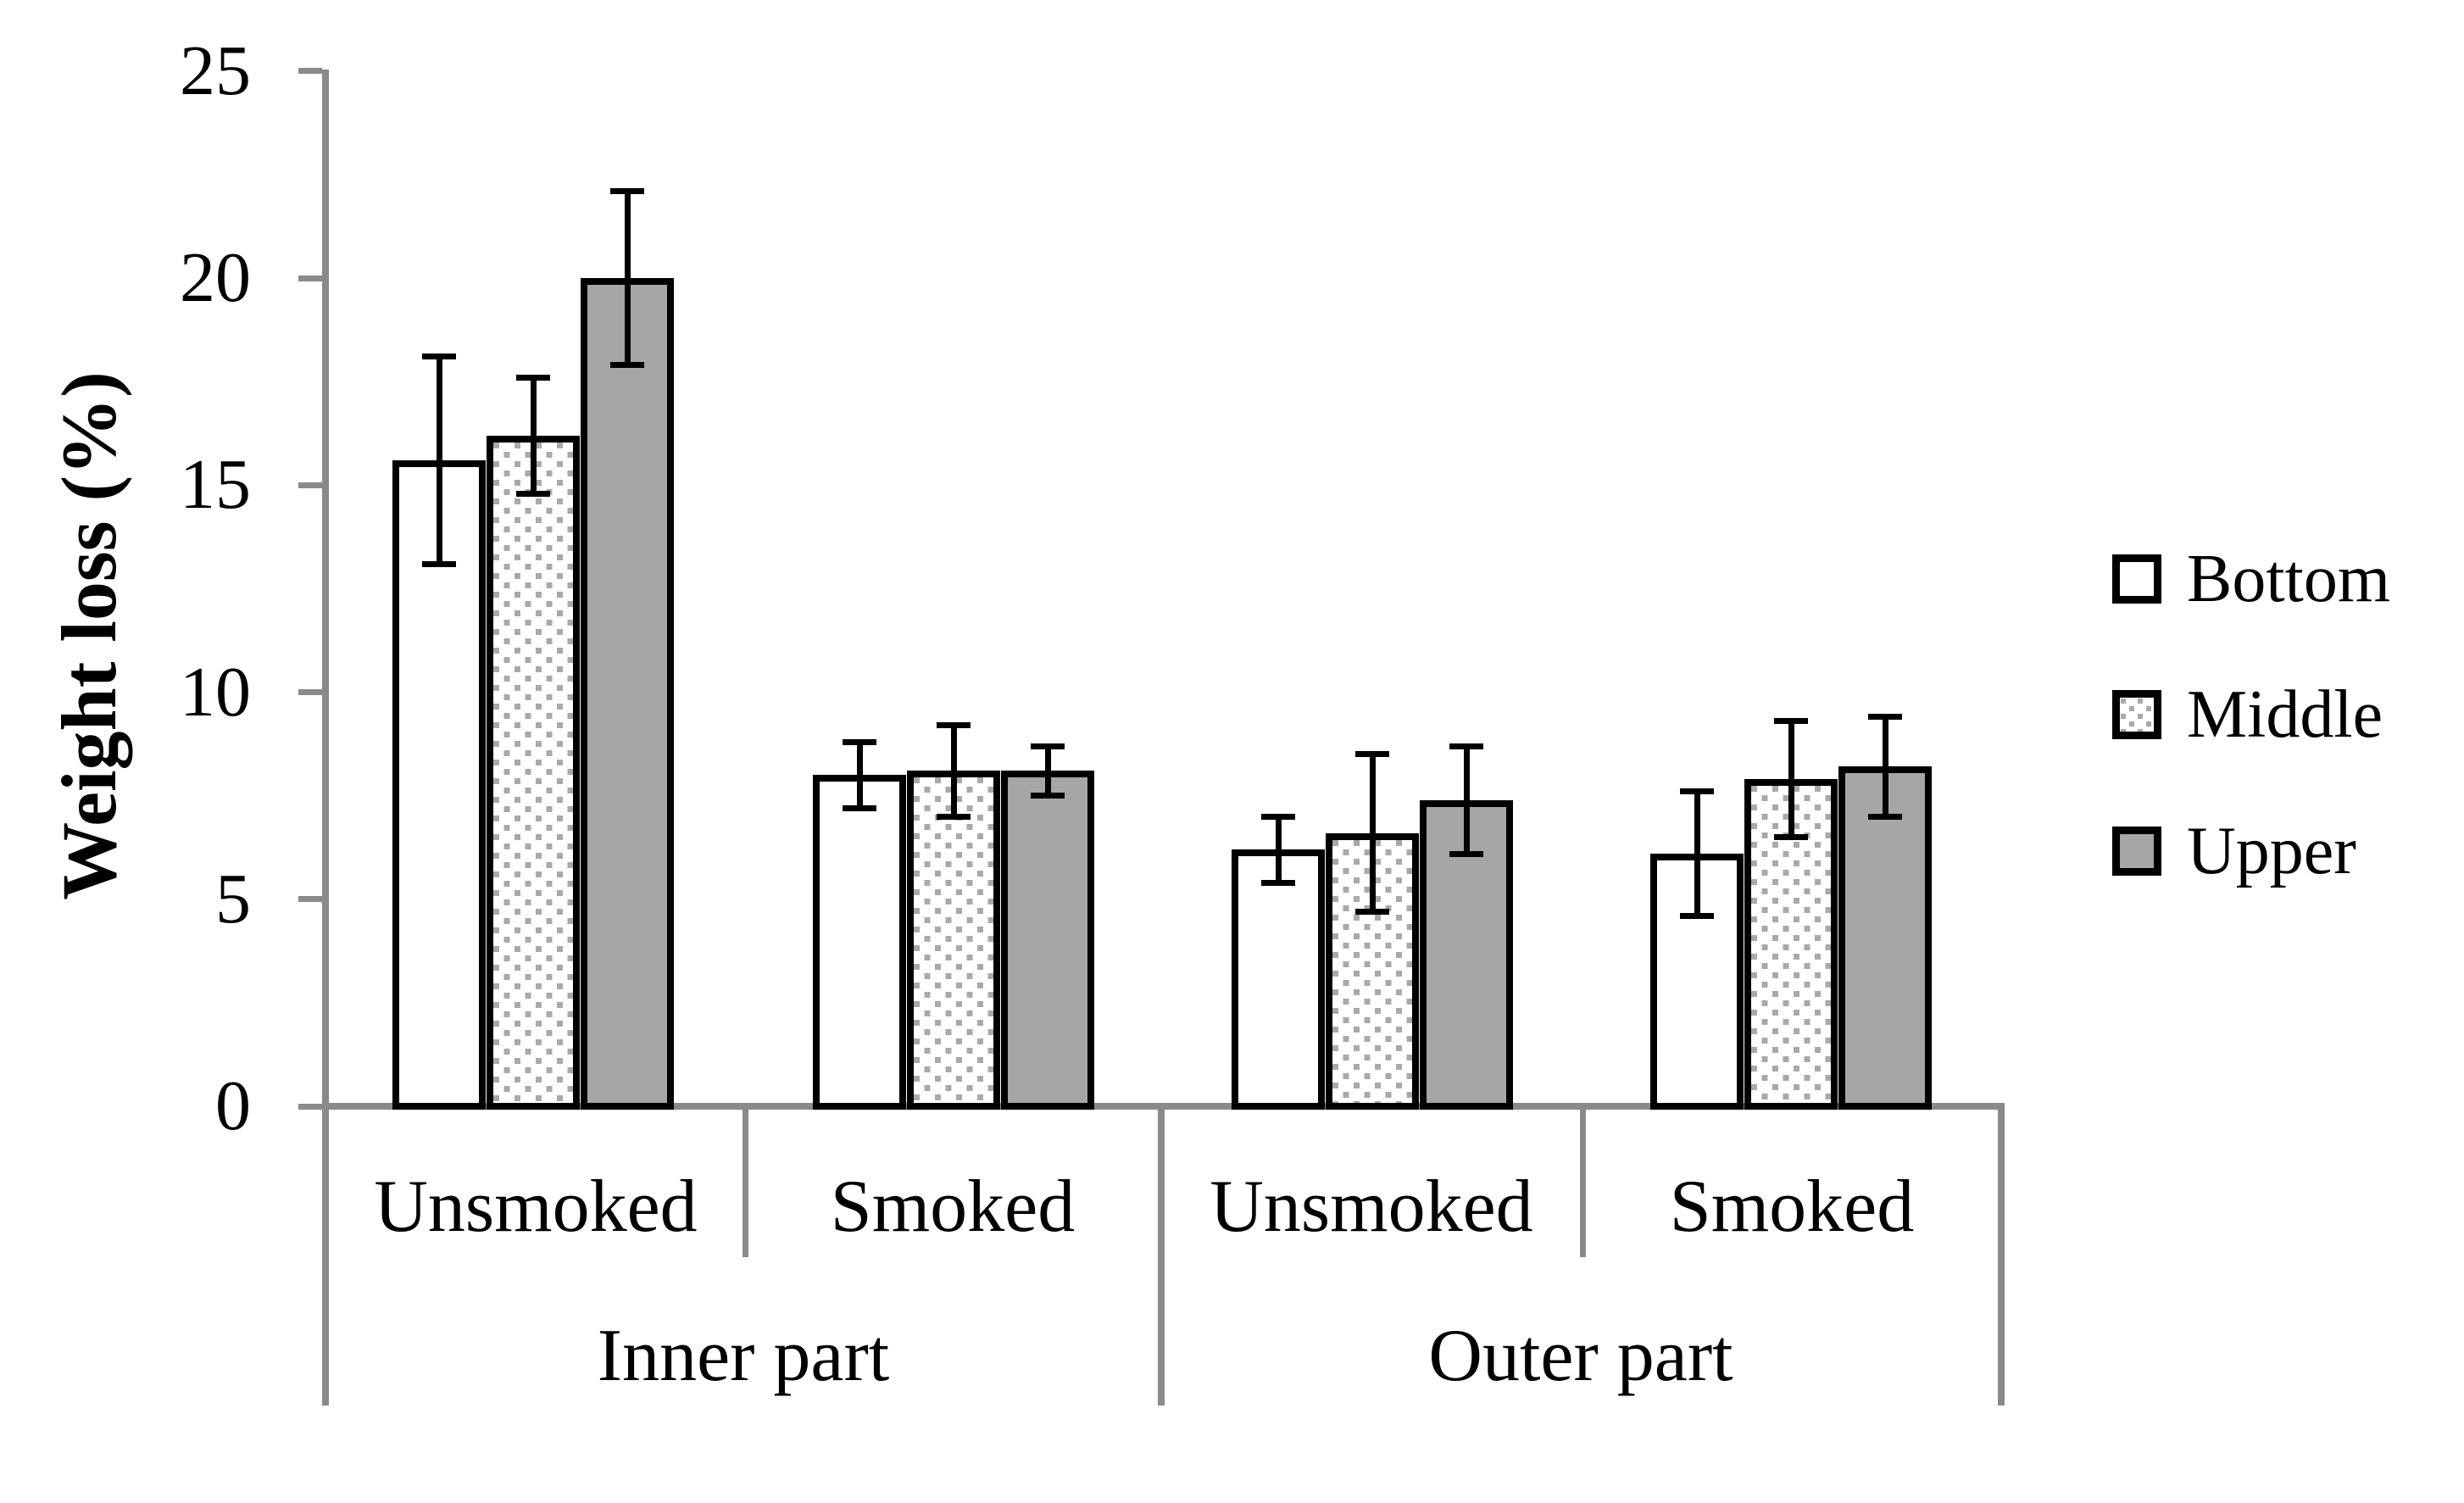 The width and height of the screenshot is (2464, 1503). I want to click on error-bar-cap-bottom-upper-g1, so click(627, 365).